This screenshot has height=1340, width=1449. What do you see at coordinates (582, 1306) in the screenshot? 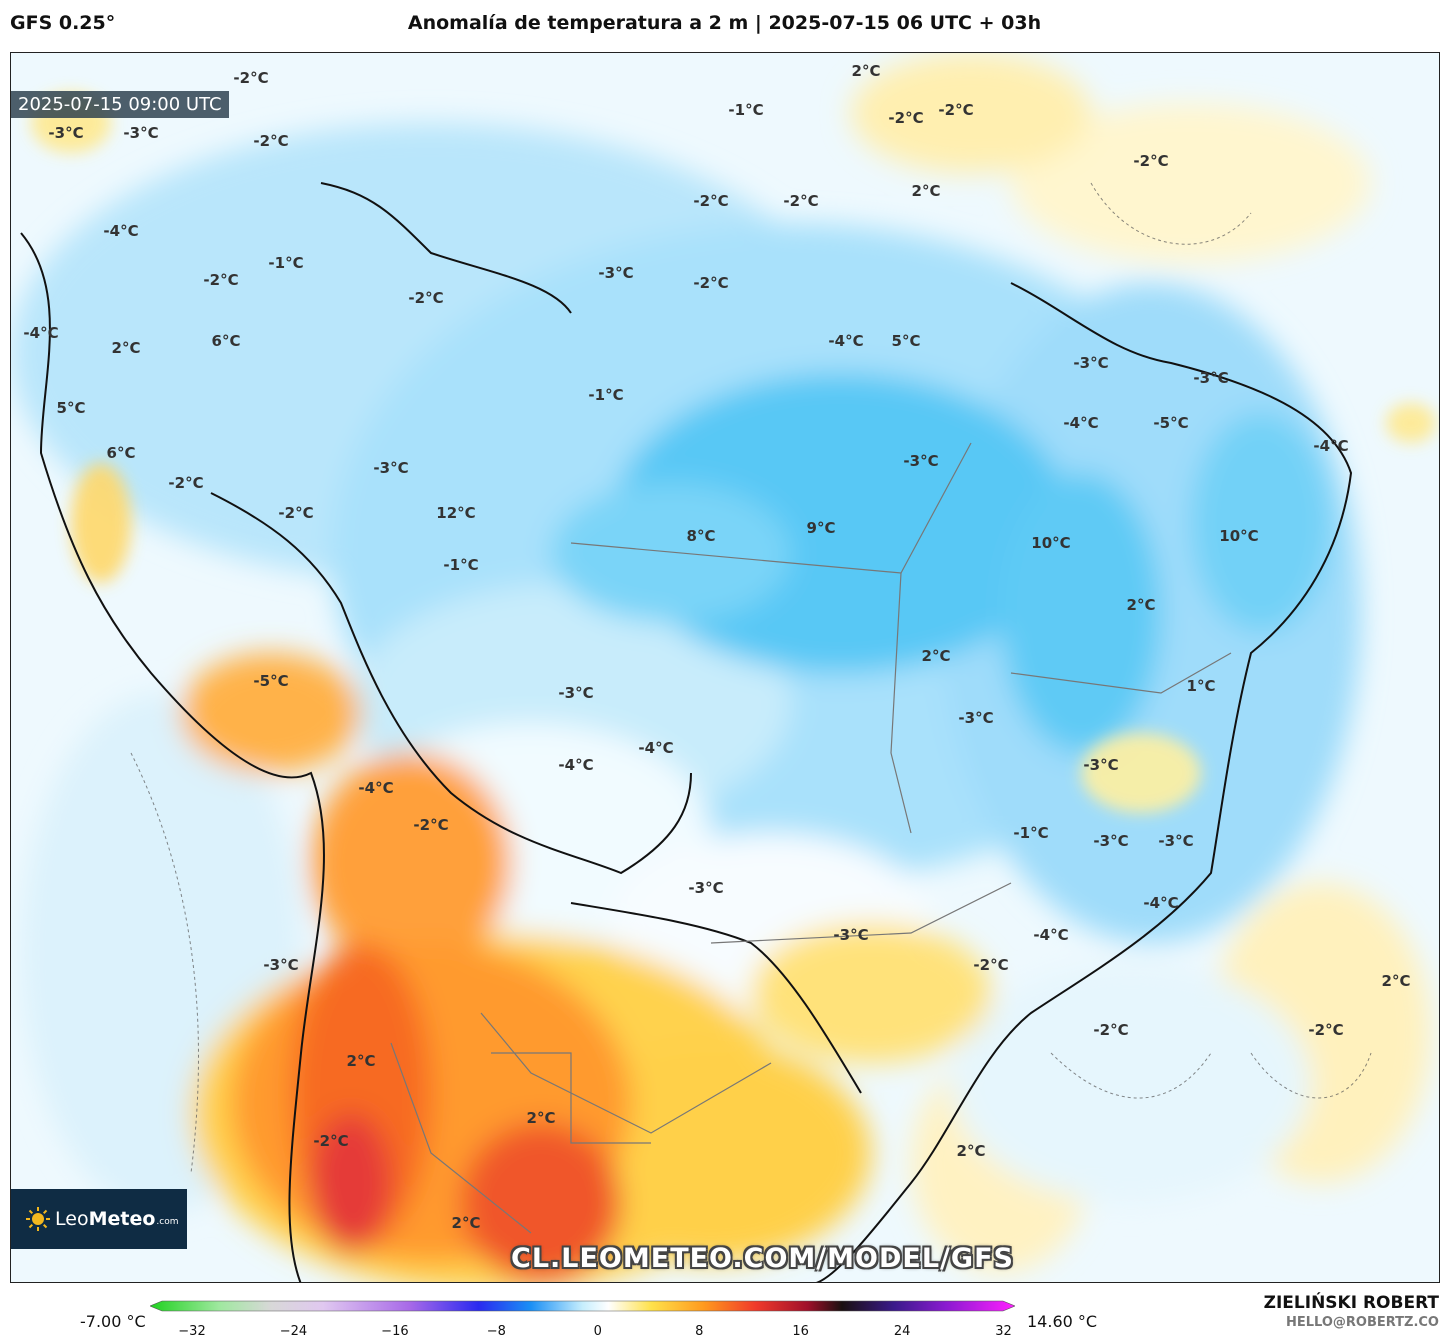
I see `colorbar` at bounding box center [582, 1306].